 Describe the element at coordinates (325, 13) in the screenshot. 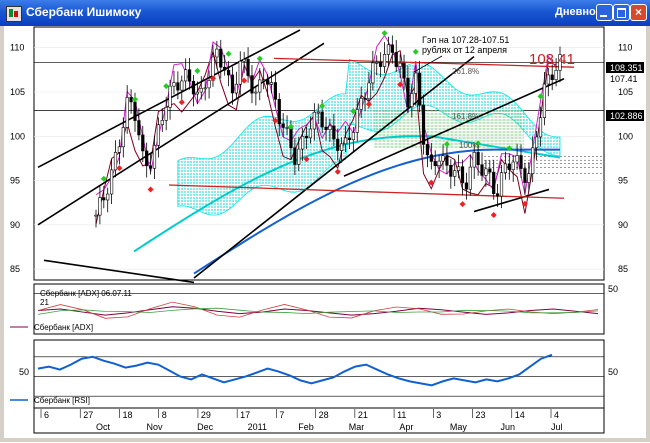

I see `title-bar: Сбербанк Ишимоку Дневной ×` at that location.